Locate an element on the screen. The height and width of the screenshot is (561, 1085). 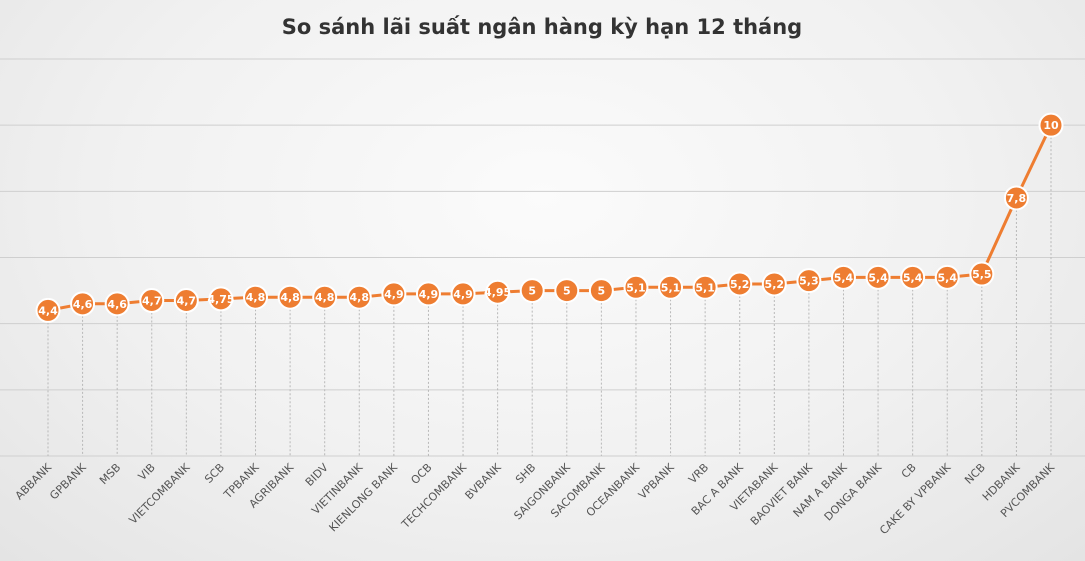
x-tick-label: OCB is located at coordinates (421, 474).